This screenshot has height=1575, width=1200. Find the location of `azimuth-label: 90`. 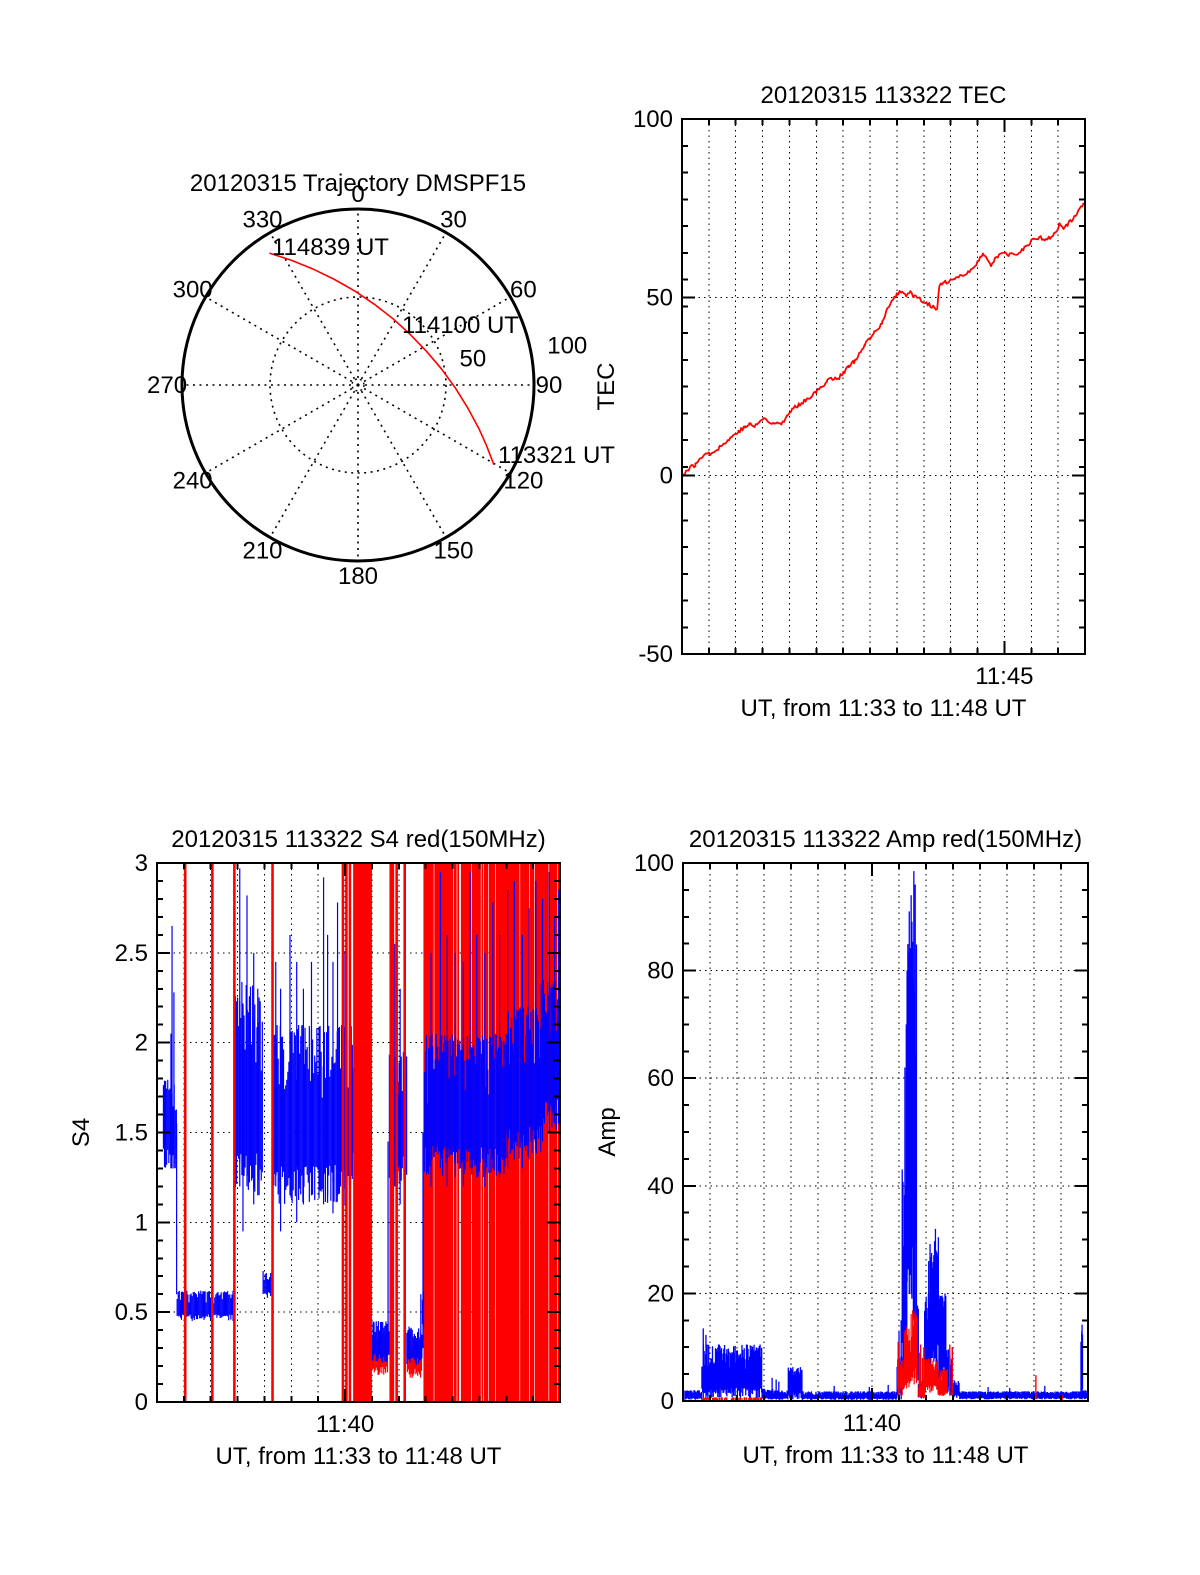

azimuth-label: 90 is located at coordinates (549, 385).